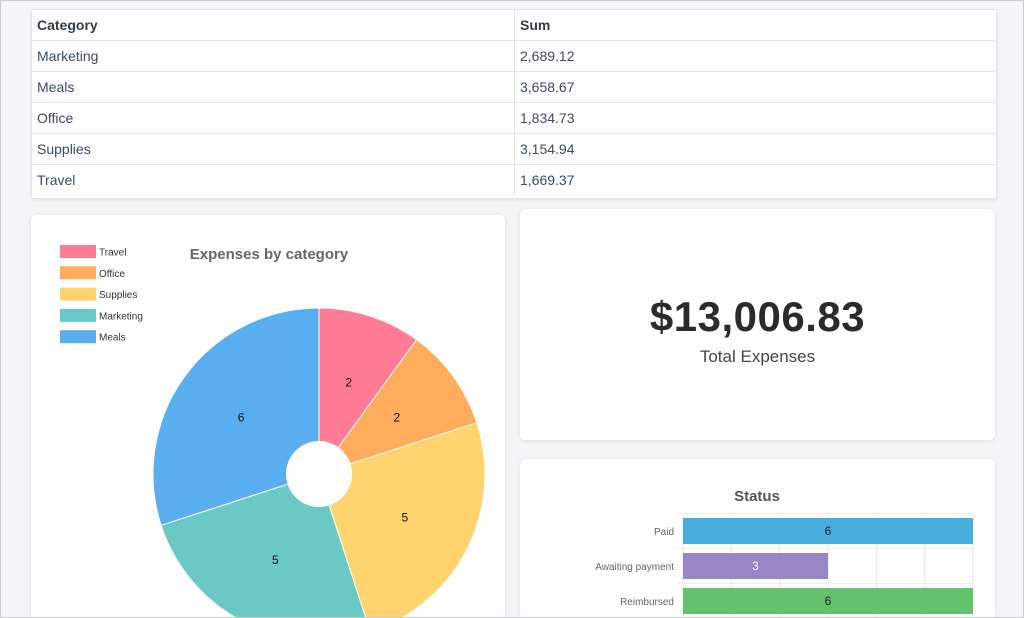  What do you see at coordinates (368, 391) in the screenshot?
I see `pie-slice-travel` at bounding box center [368, 391].